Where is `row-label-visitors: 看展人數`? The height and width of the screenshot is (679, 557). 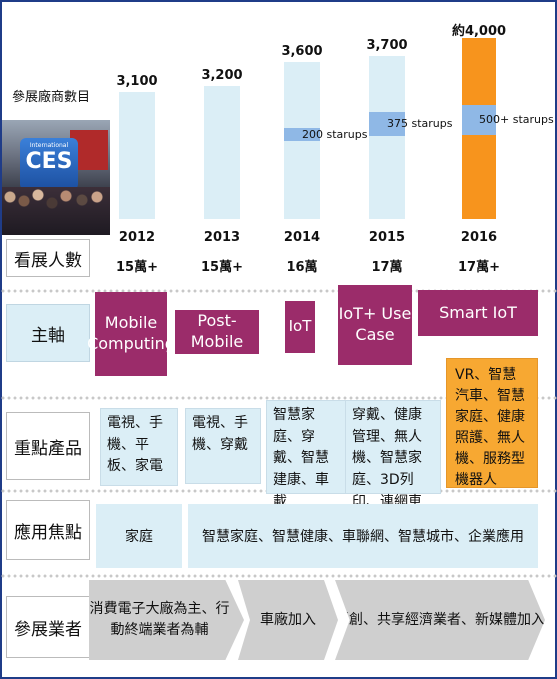
row-label-visitors: 看展人數 is located at coordinates (48, 258).